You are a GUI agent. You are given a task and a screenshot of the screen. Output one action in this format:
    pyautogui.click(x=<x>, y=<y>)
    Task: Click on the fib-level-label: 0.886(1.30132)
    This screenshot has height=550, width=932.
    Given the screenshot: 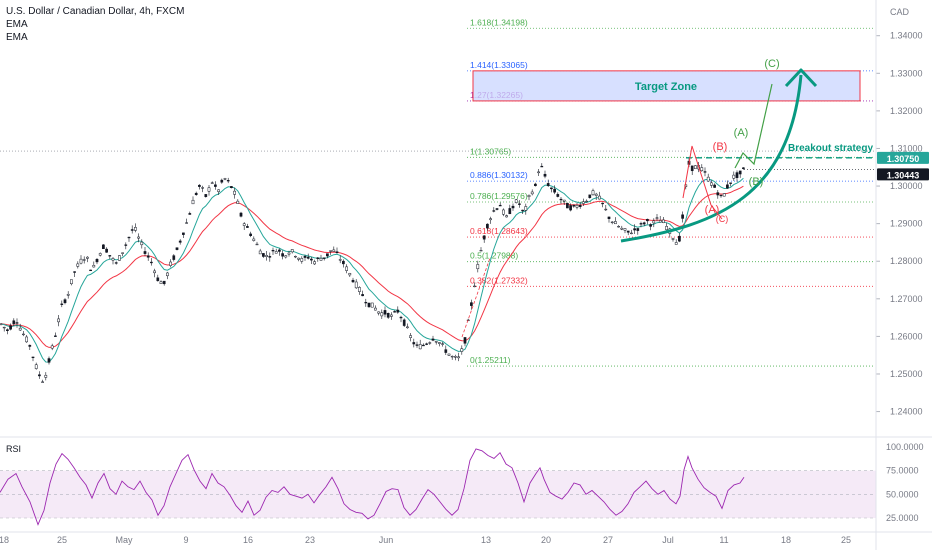 What is the action you would take?
    pyautogui.click(x=499, y=175)
    